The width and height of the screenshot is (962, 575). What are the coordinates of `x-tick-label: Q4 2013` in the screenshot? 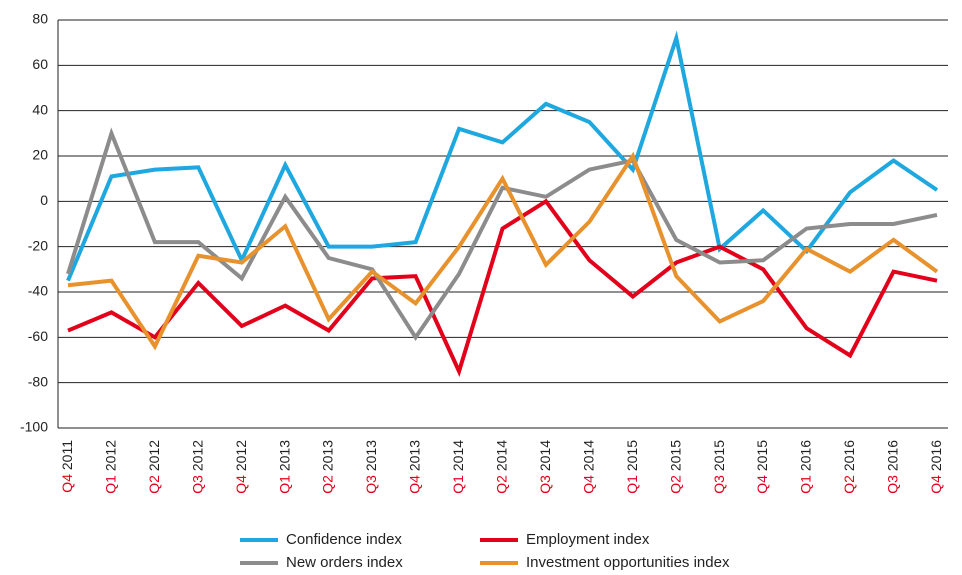 It's located at (414, 467).